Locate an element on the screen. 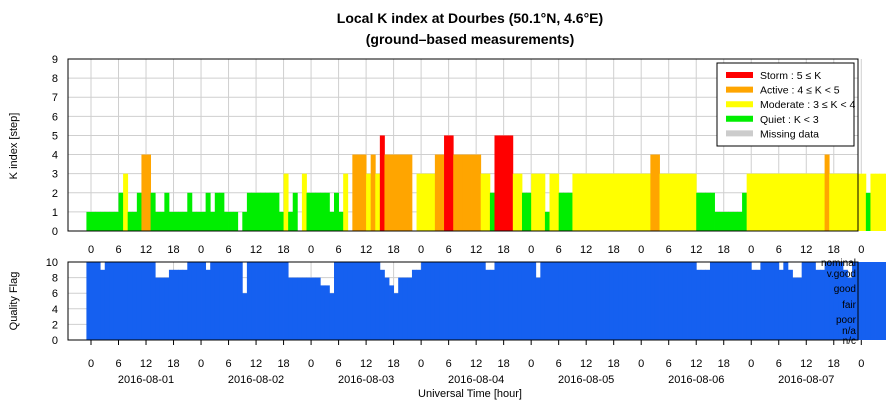  q-y-tick-label: 10 is located at coordinates (52, 263).